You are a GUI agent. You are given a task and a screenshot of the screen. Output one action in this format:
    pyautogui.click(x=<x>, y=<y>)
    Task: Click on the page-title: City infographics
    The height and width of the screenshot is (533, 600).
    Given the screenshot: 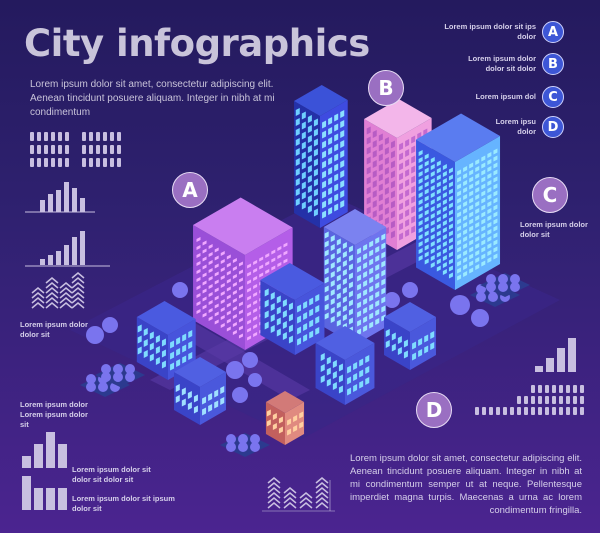 What is the action you would take?
    pyautogui.click(x=197, y=43)
    